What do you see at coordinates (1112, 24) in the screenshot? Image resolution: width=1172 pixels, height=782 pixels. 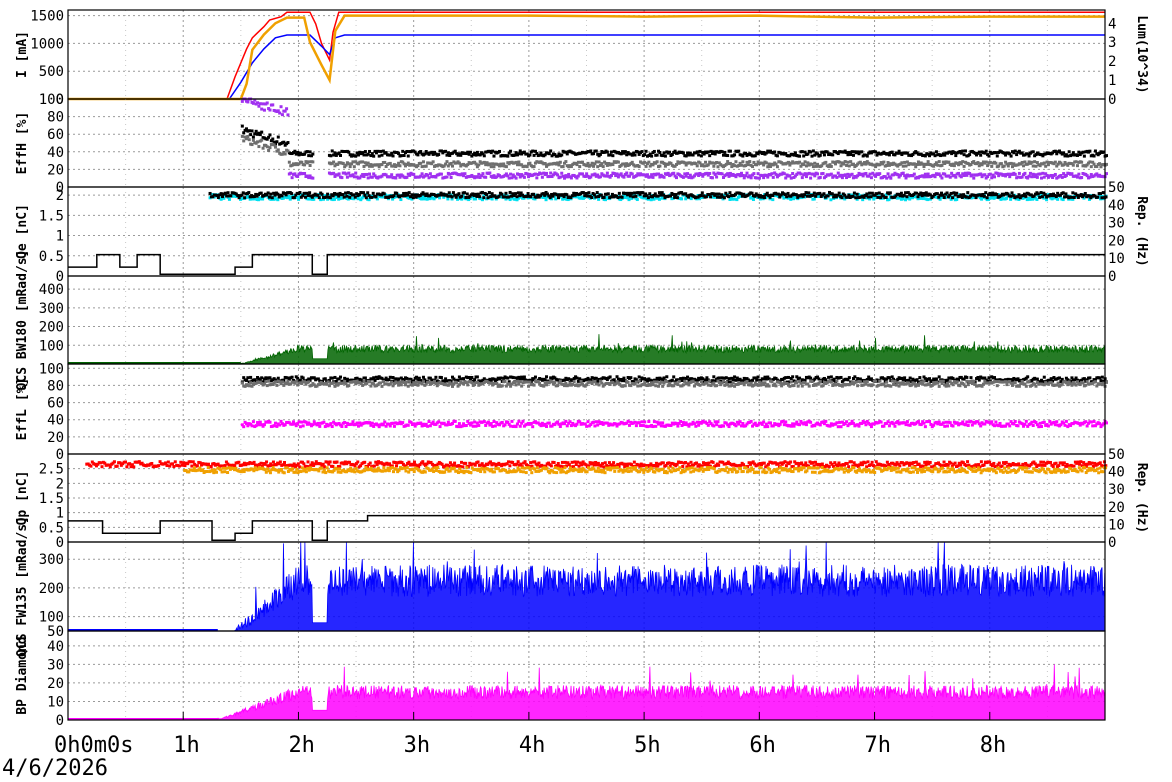 I see `y2-tick-label: 4` at bounding box center [1112, 24].